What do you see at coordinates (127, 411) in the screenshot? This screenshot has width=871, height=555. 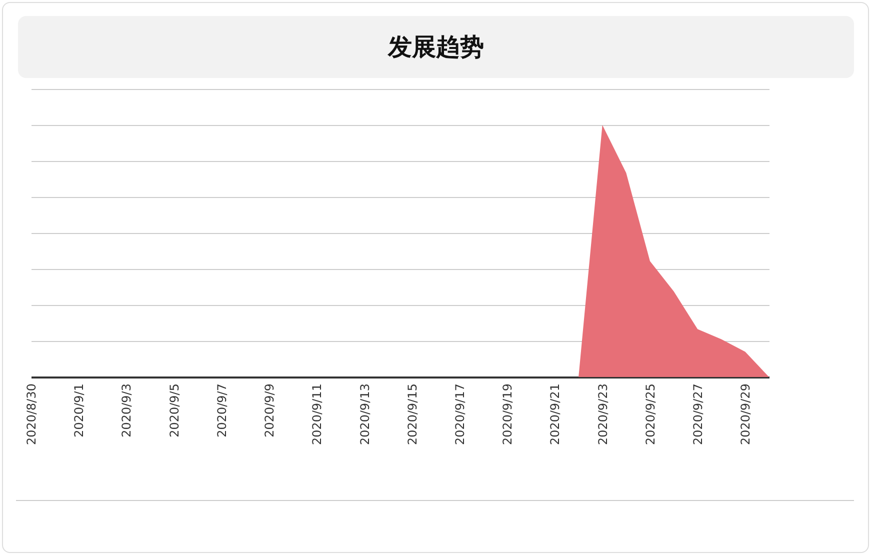 I see `x-tick-label: 2020/9/3` at bounding box center [127, 411].